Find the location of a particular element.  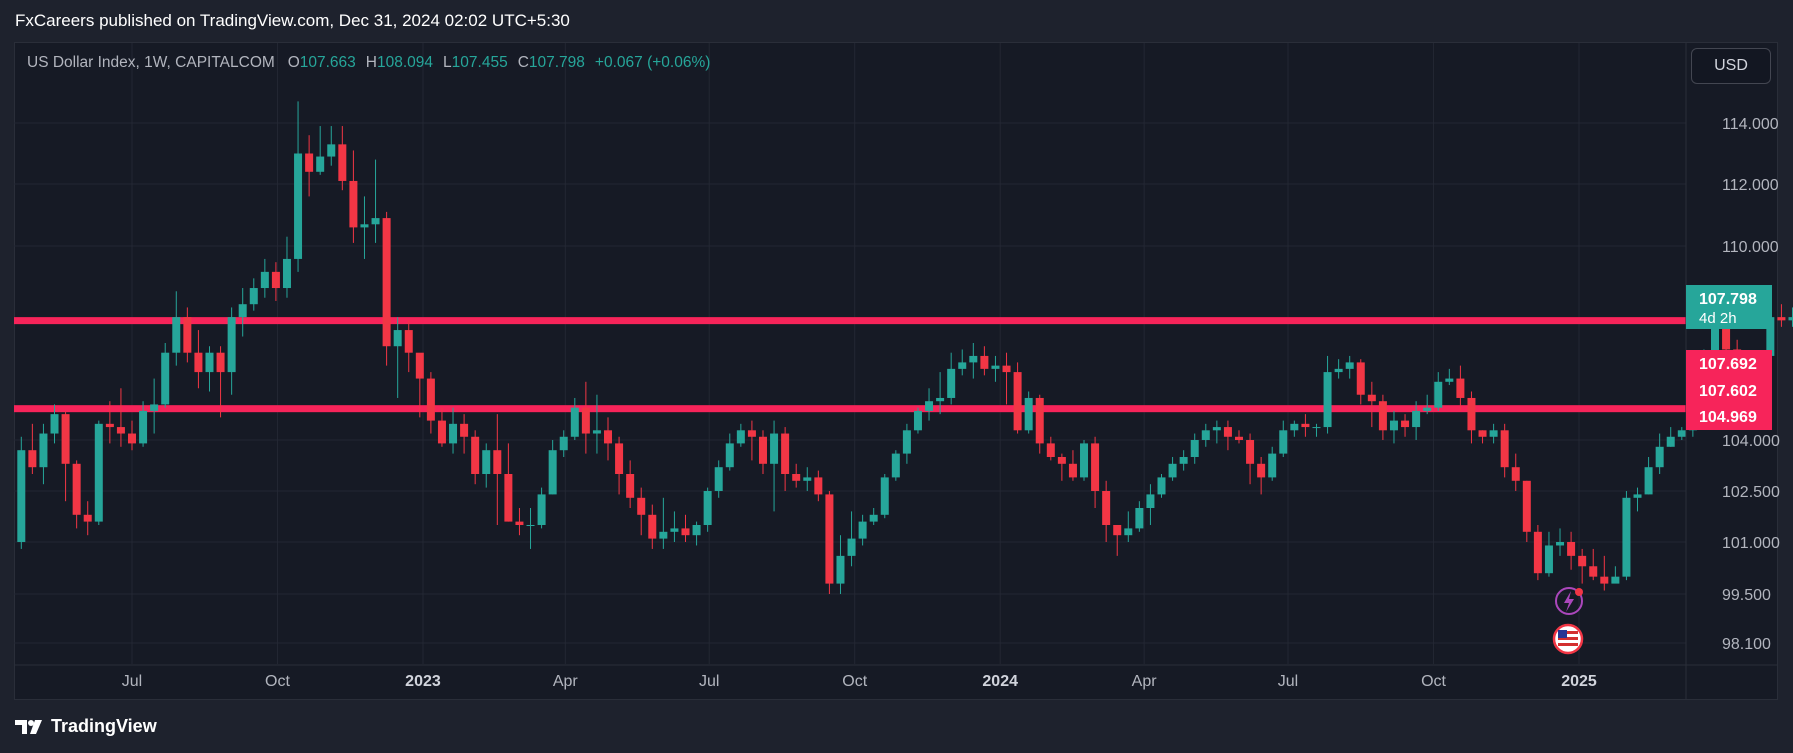

event-icons is located at coordinates (1568, 621).